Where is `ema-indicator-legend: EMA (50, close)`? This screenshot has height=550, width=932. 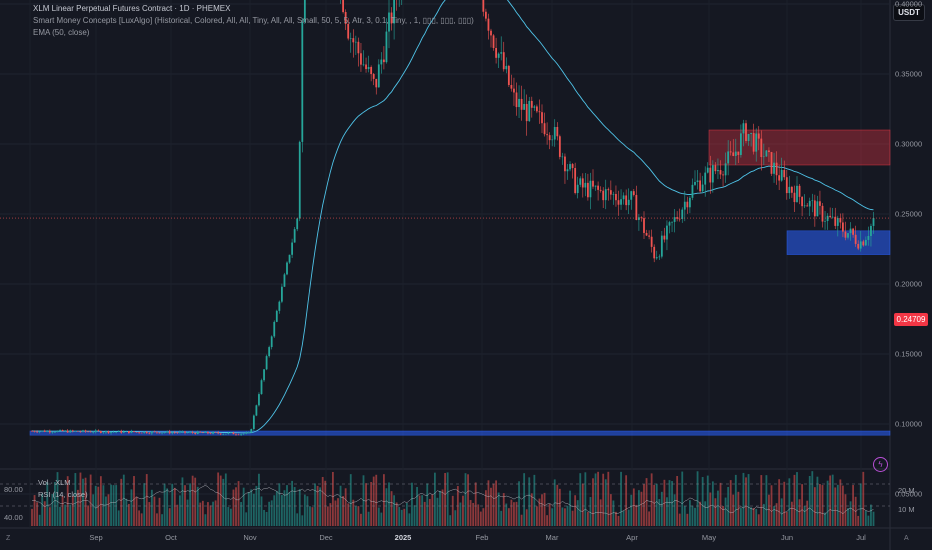 ema-indicator-legend: EMA (50, close) is located at coordinates (61, 32).